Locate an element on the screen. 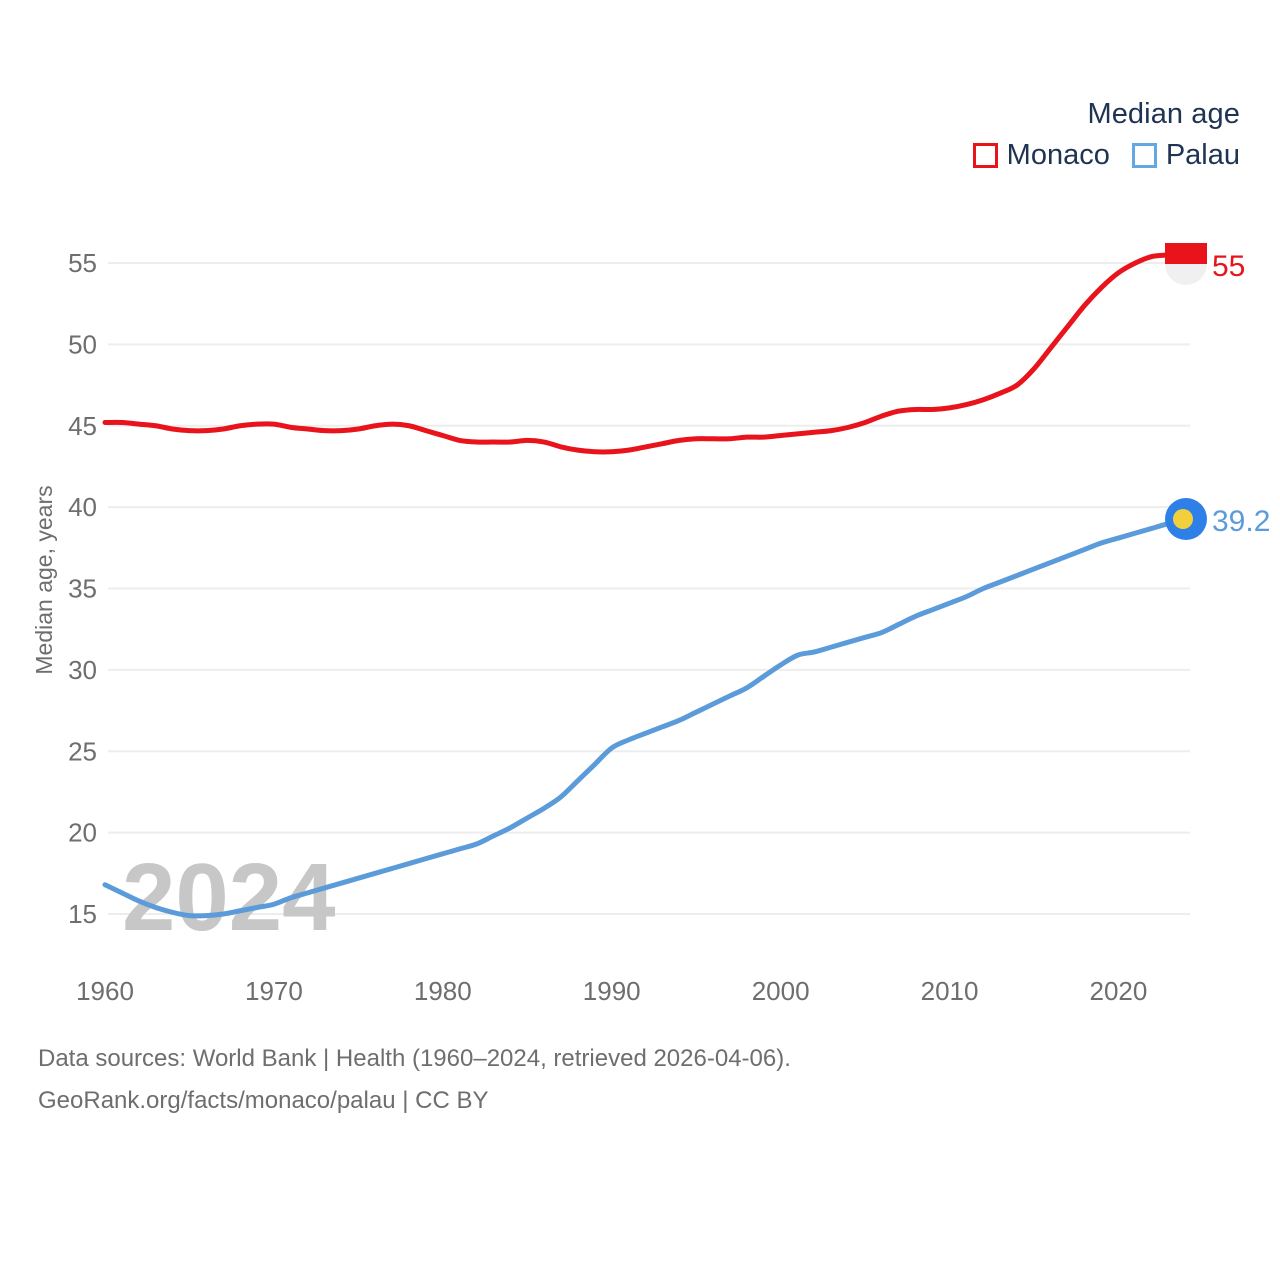 This screenshot has height=1280, width=1280. legend-item-monaco: Monaco is located at coordinates (1041, 155).